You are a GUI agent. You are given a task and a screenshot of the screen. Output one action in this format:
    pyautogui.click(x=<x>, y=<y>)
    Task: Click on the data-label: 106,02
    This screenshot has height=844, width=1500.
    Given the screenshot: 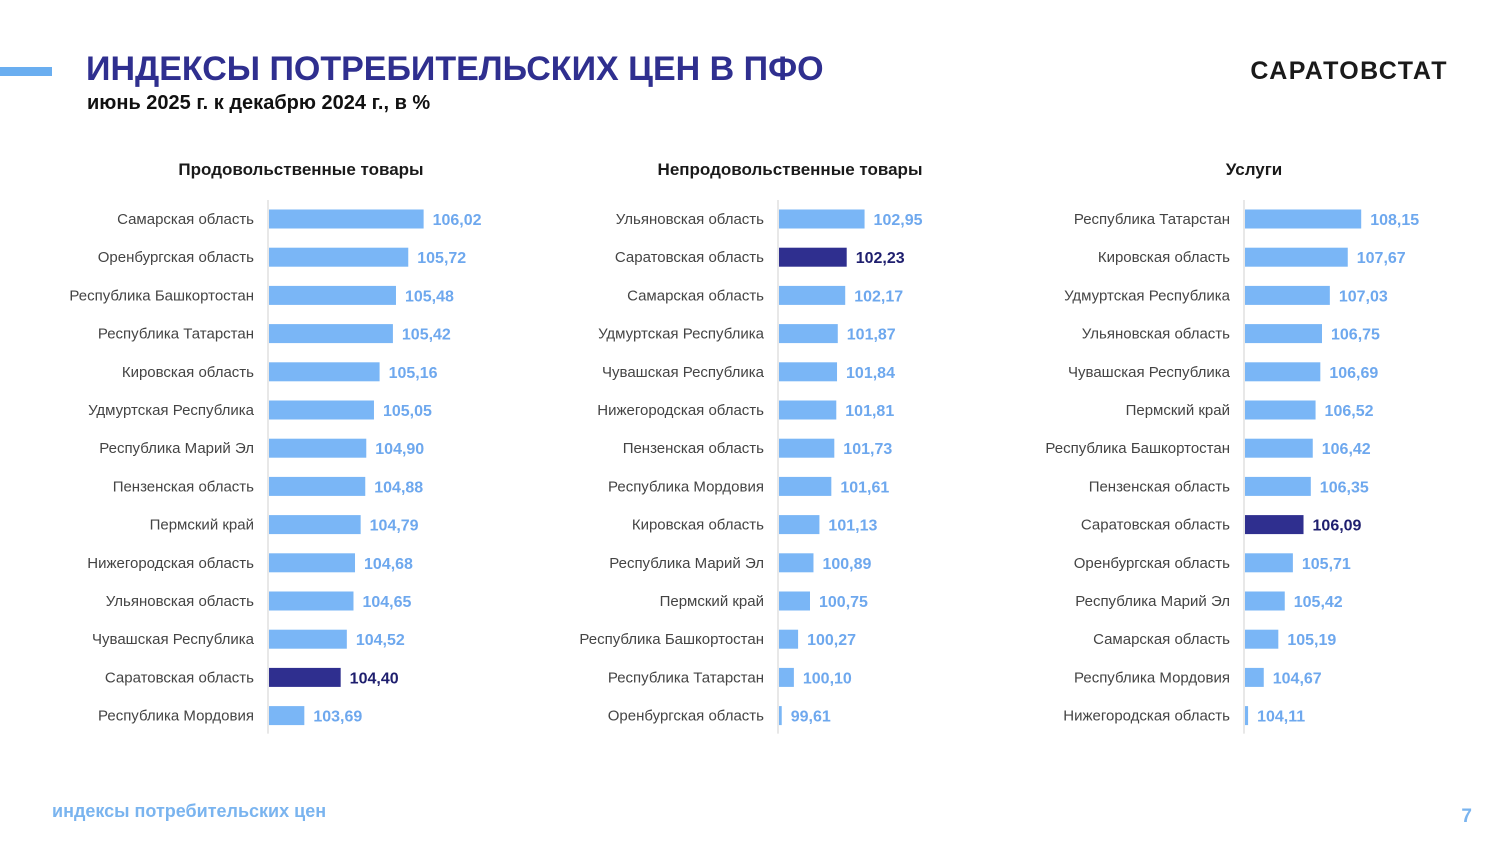 What is the action you would take?
    pyautogui.click(x=457, y=220)
    